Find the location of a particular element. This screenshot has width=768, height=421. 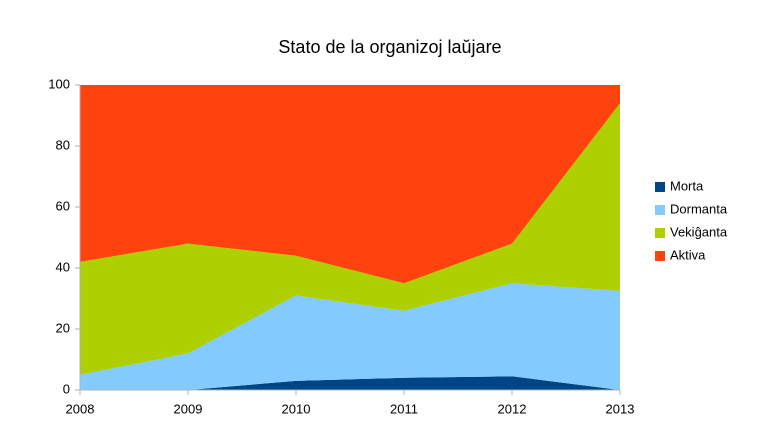

y-tick-label: 20 is located at coordinates (63, 327).